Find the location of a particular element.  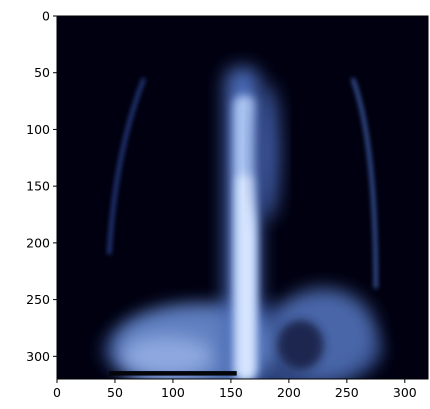

x-tick-label: 150 is located at coordinates (231, 392).